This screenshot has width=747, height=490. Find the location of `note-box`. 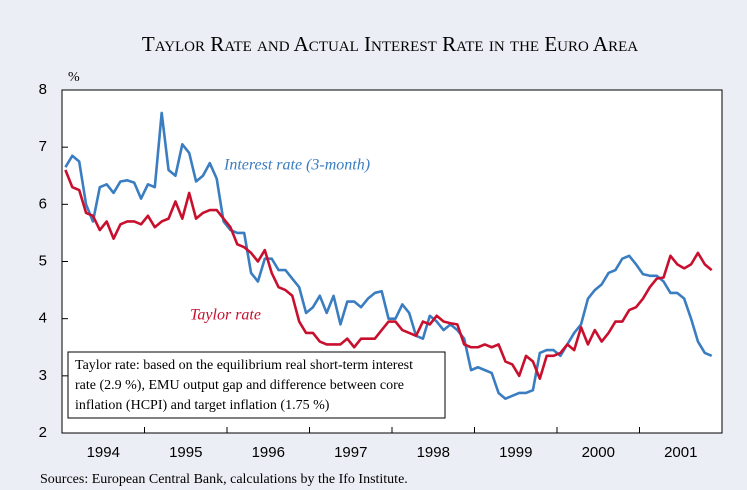

note-box is located at coordinates (256, 385).